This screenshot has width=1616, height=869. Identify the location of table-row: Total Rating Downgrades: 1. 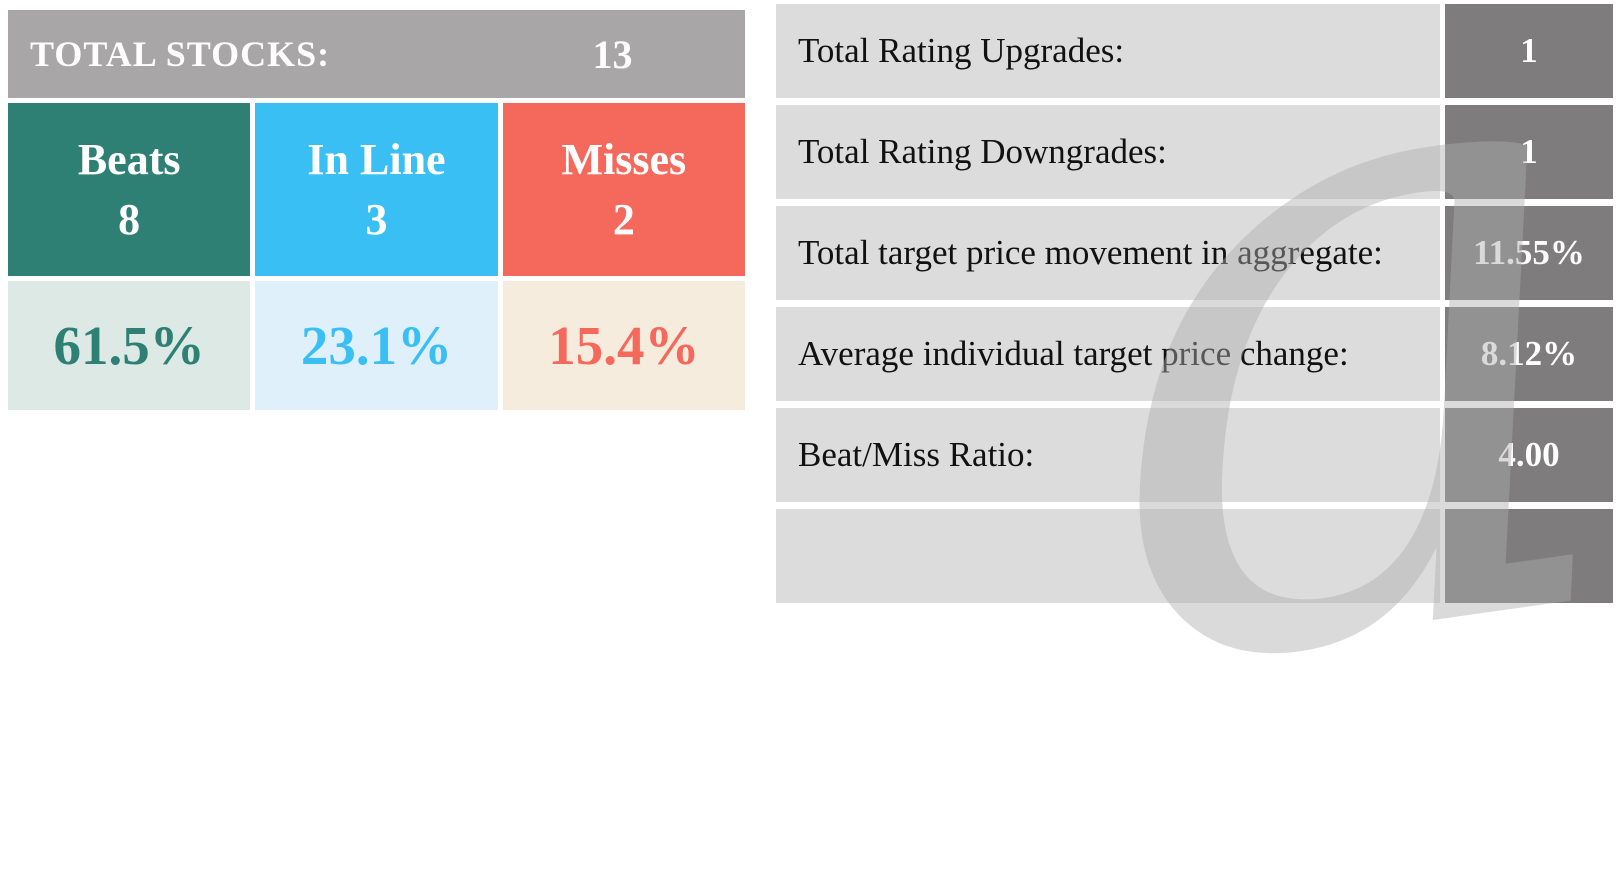
(1194, 152).